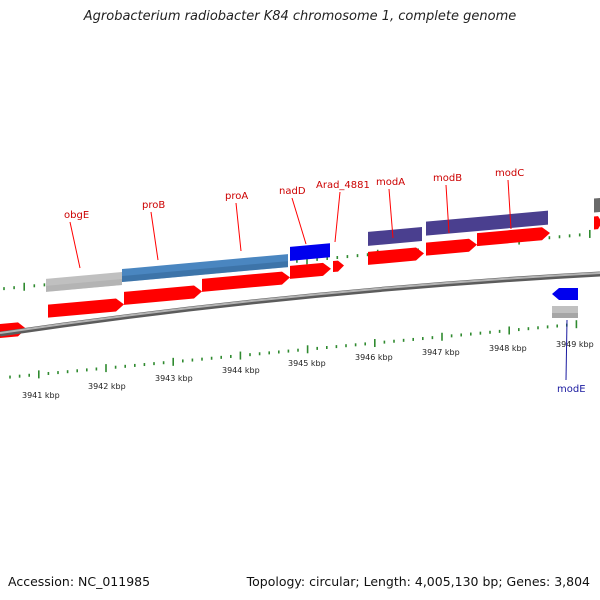  I want to click on modC-leader-line, so click(509, 204).